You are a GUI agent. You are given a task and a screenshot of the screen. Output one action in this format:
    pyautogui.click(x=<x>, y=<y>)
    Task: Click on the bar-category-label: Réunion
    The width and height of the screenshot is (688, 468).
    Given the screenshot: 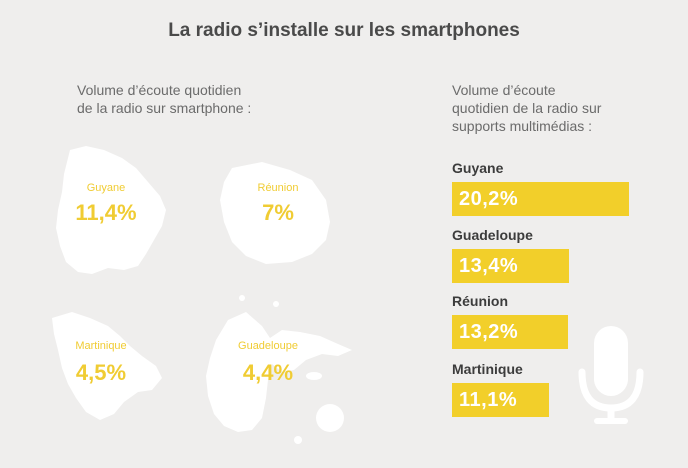 What is the action you would take?
    pyautogui.click(x=480, y=301)
    